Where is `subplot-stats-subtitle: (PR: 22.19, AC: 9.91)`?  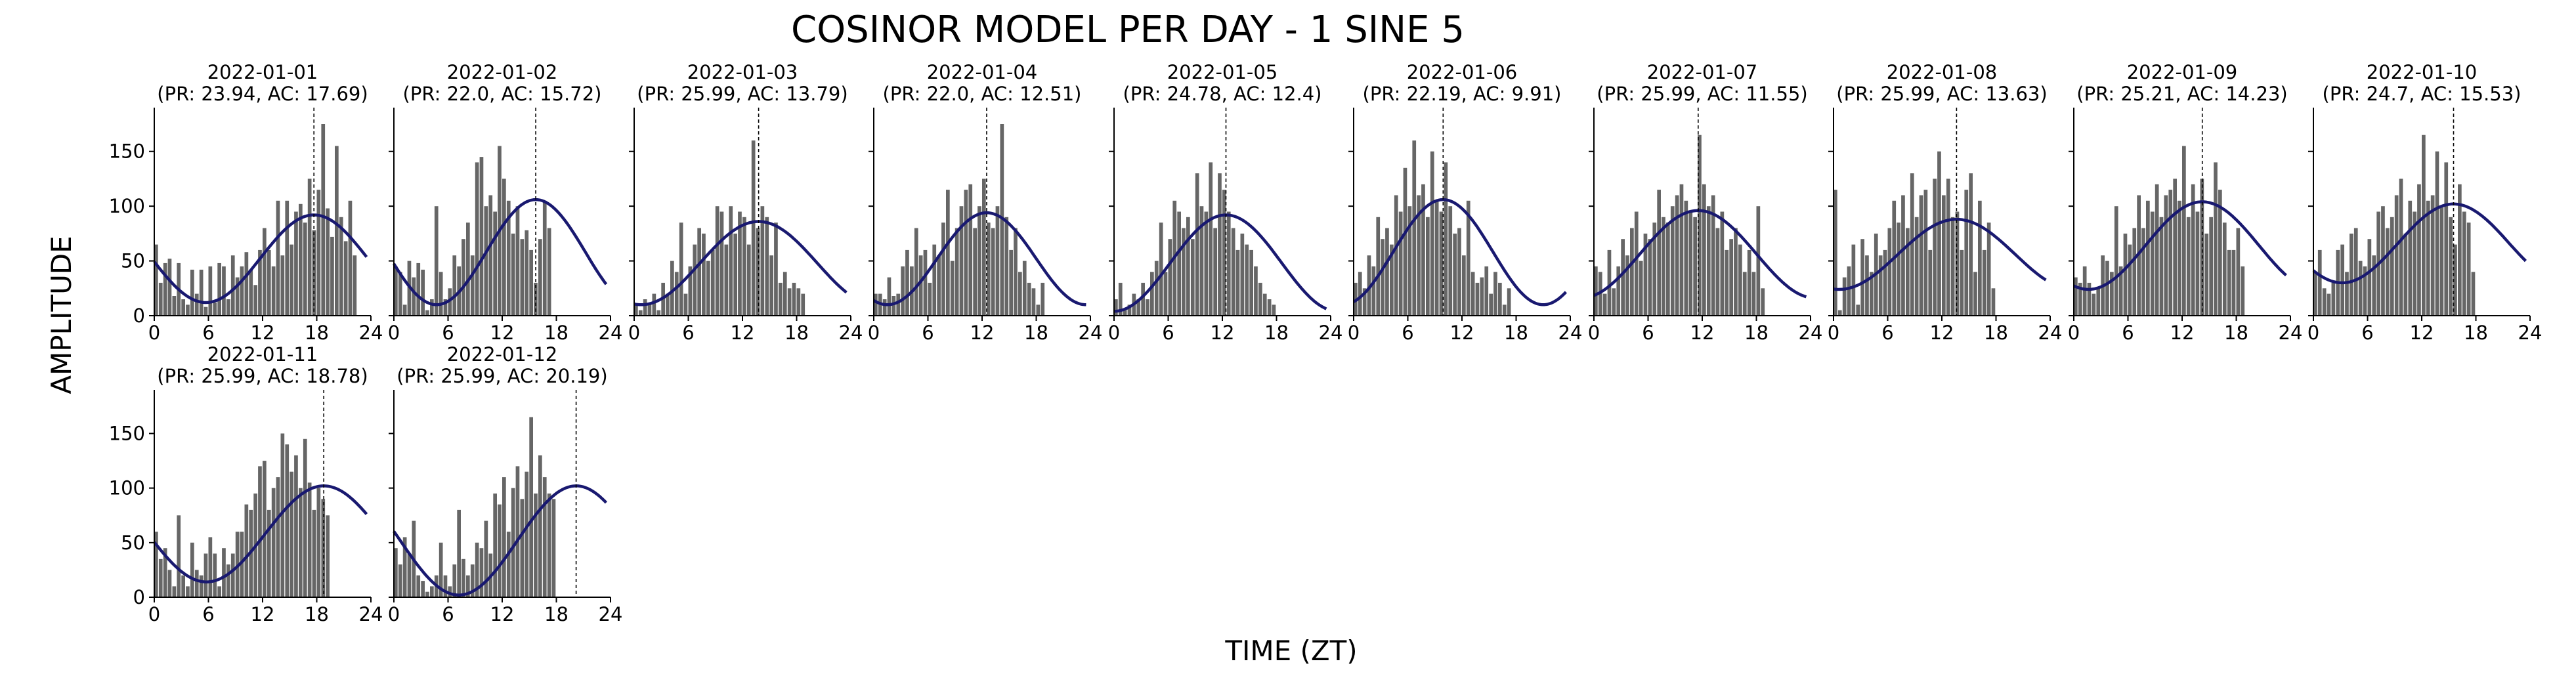
subplot-stats-subtitle: (PR: 22.19, AC: 9.91) is located at coordinates (1462, 94).